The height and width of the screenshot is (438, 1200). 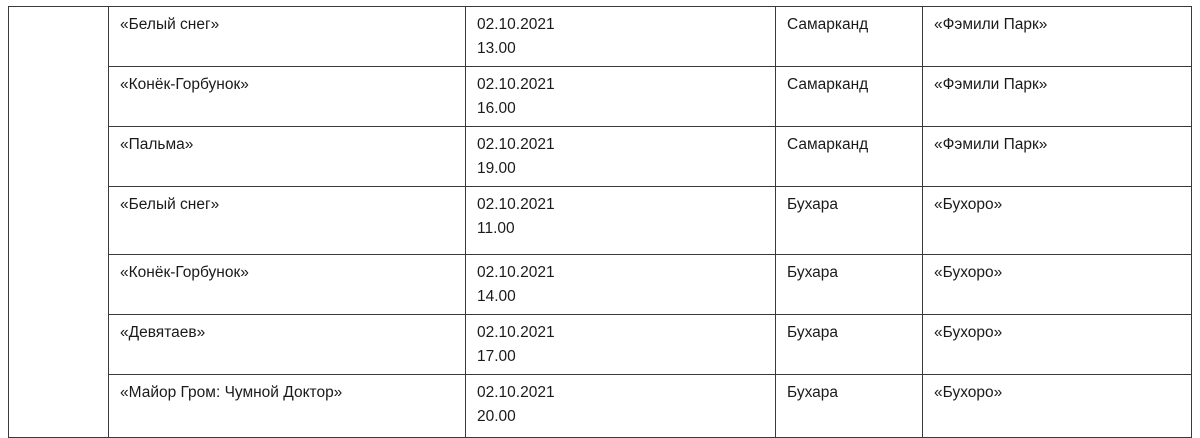 What do you see at coordinates (620, 97) in the screenshot?
I see `datetime-cell: 02.10.2021 16.00` at bounding box center [620, 97].